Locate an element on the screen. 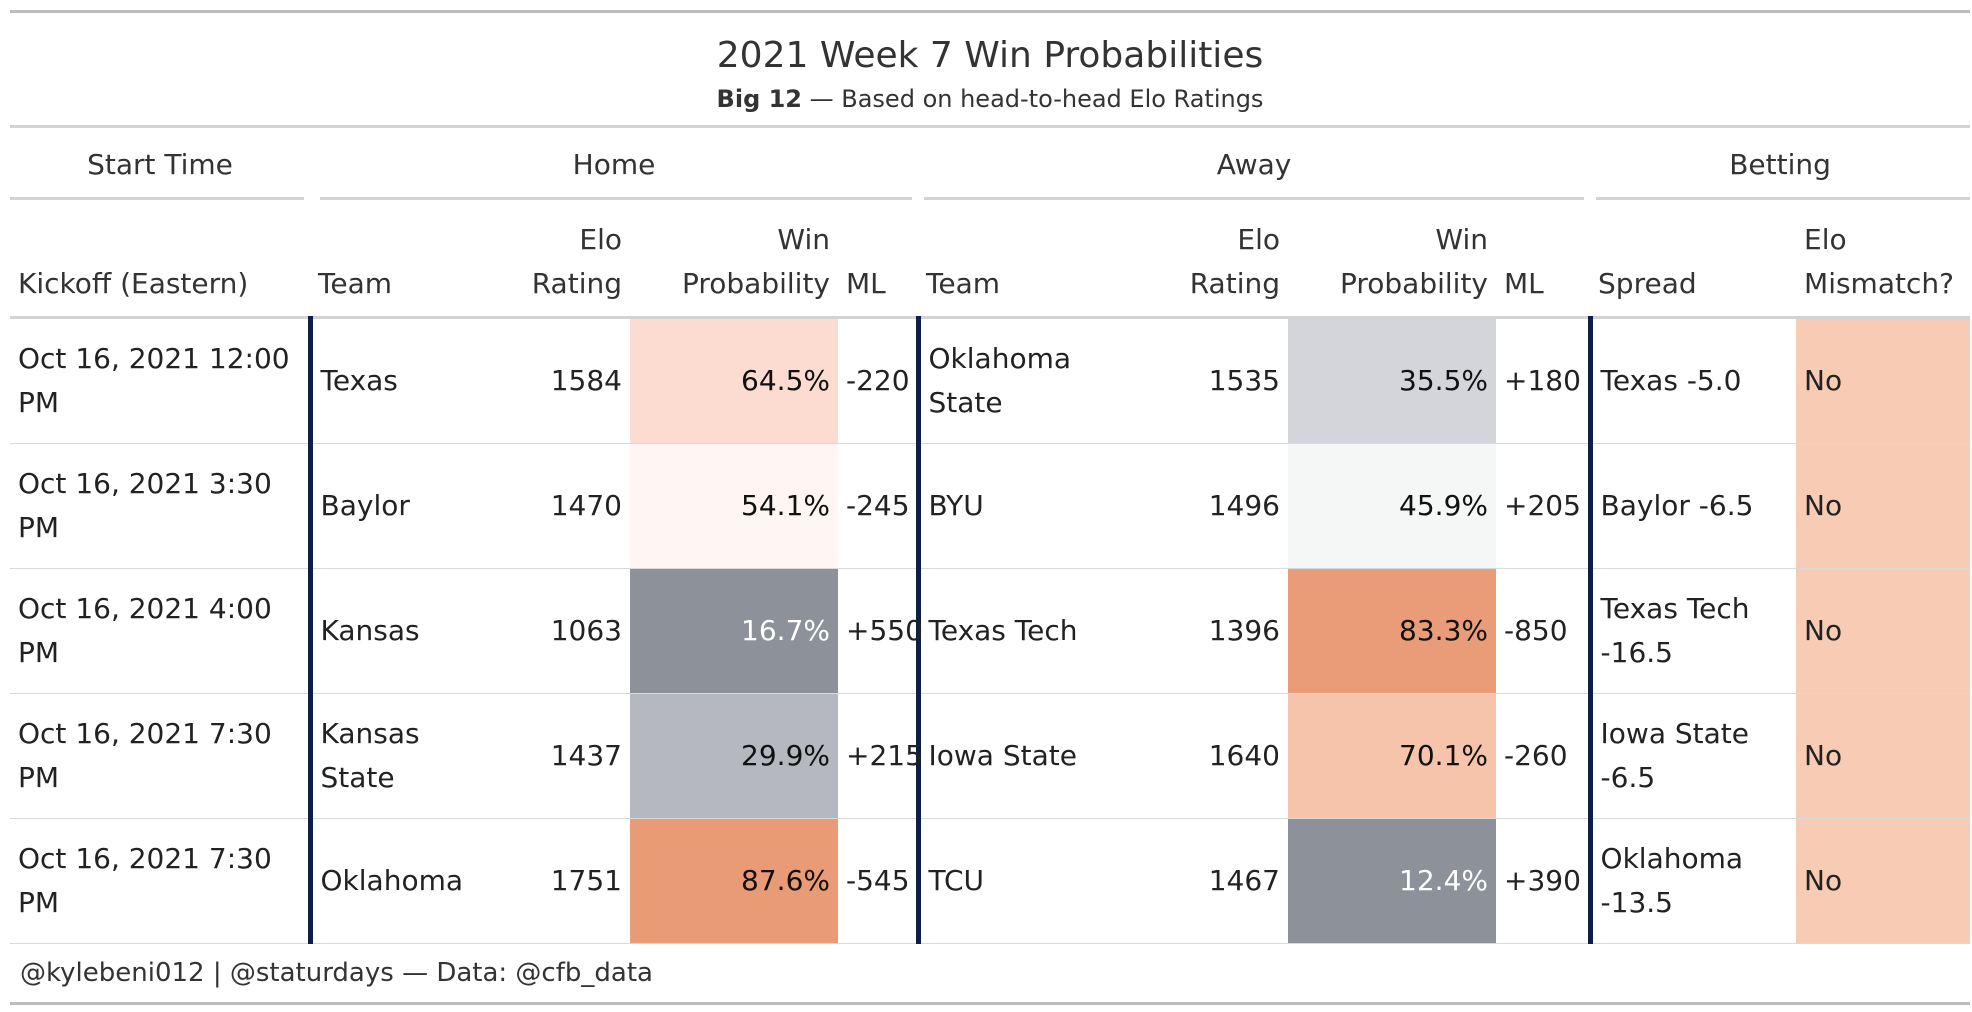 This screenshot has height=1012, width=1972. cell-away-elo: 1640 is located at coordinates (1223, 756).